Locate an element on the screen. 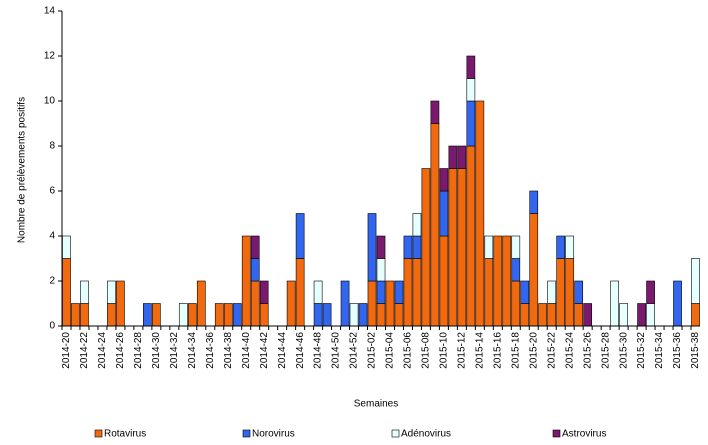  x-tick-label: 2015-04 is located at coordinates (390, 350).